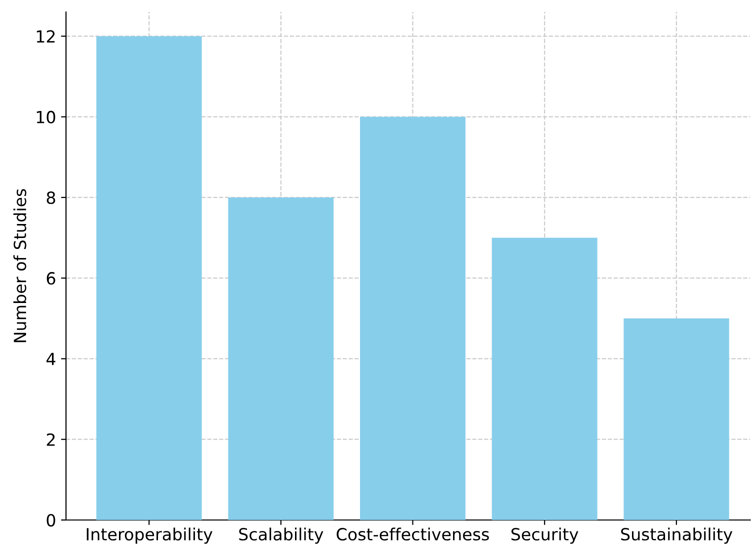 Image resolution: width=751 pixels, height=552 pixels. Describe the element at coordinates (51, 520) in the screenshot. I see `y-tick-label: 0` at that location.